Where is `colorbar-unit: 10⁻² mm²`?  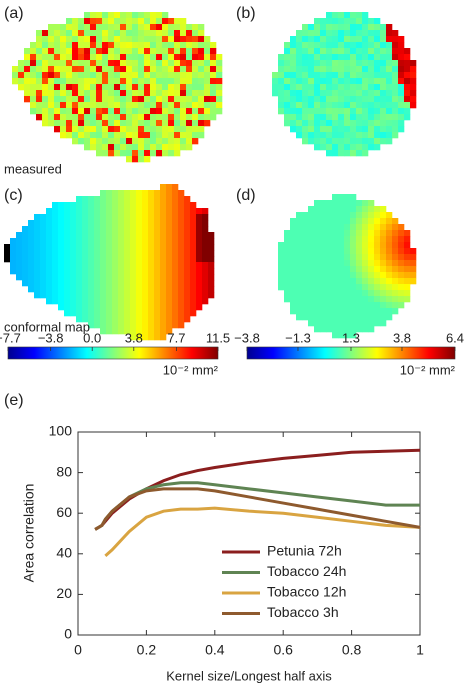
colorbar-unit: 10⁻² mm² is located at coordinates (428, 369).